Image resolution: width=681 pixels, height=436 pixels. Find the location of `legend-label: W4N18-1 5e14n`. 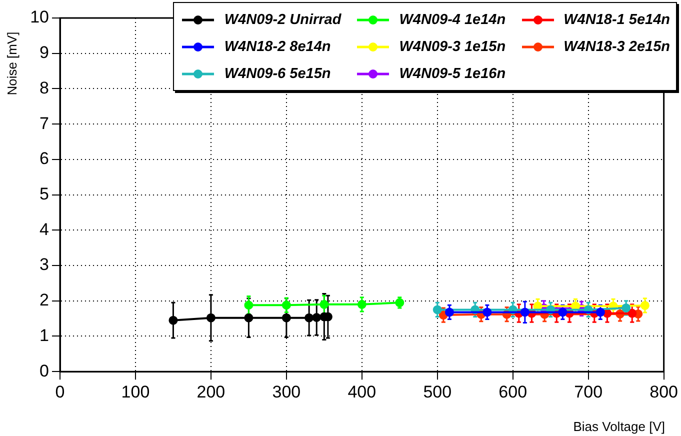

legend-label: W4N18-1 5e14n is located at coordinates (617, 20).